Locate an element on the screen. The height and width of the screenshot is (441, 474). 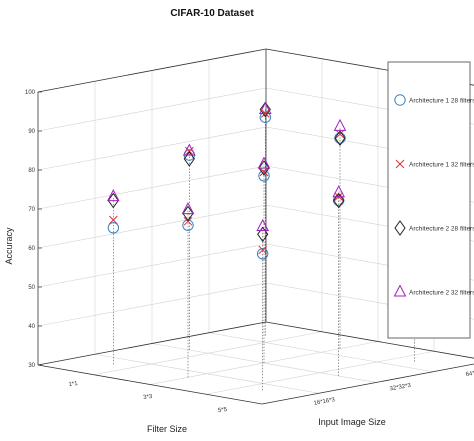
x-tick-label: 3*3 is located at coordinates (148, 397).